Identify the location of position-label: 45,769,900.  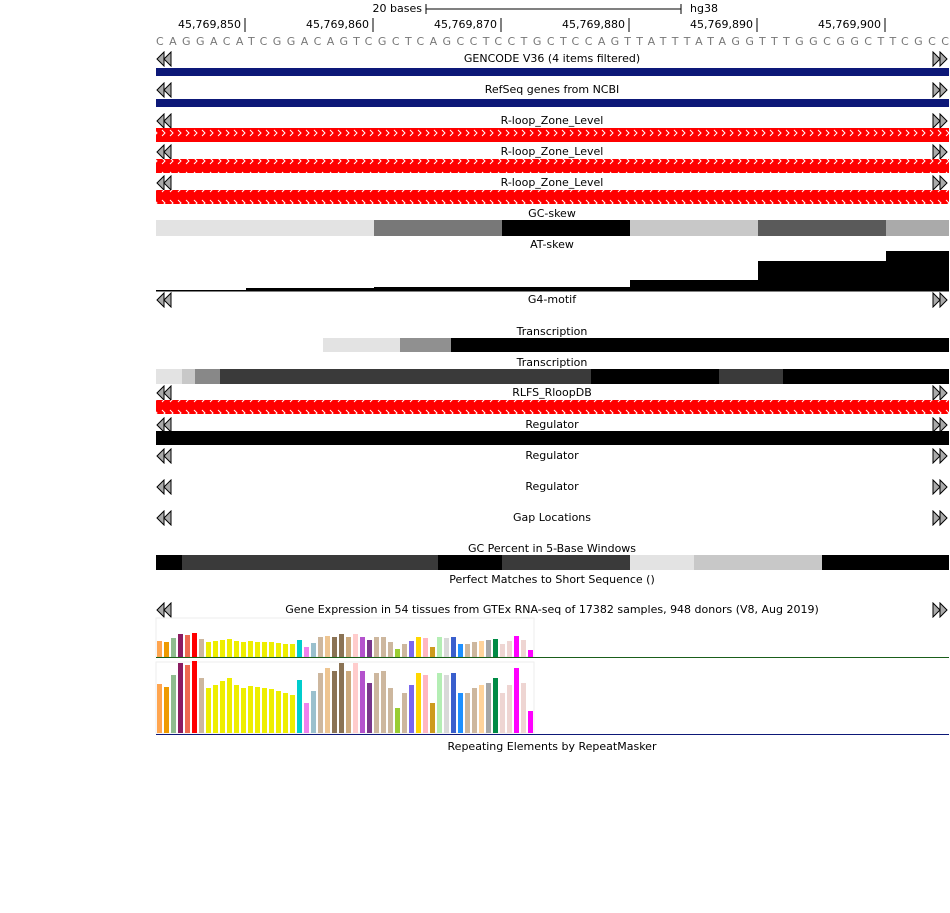
(849, 24).